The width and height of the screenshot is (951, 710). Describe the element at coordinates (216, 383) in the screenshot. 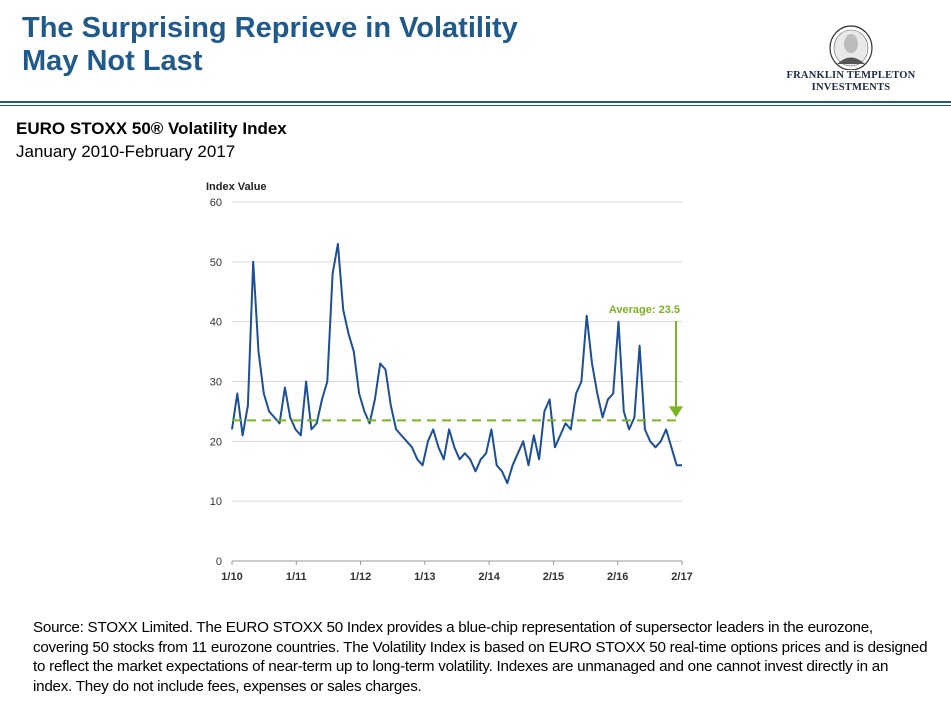

I see `y-tick-label: 30` at that location.